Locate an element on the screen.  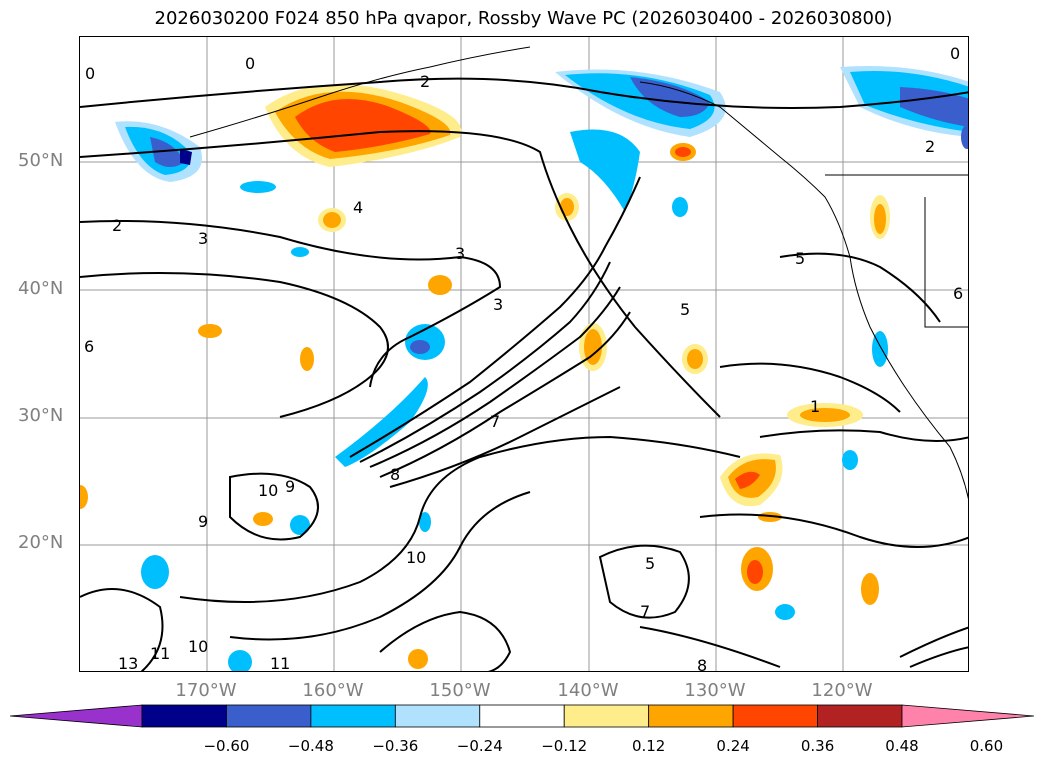
colorbar-tick-label: −0.12 is located at coordinates (564, 746).